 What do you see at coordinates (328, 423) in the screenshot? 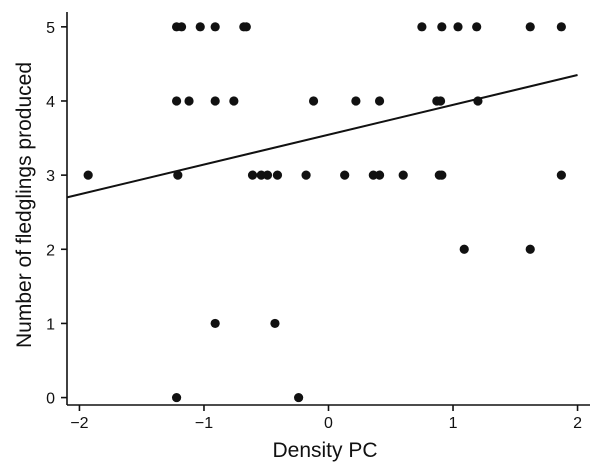
I see `x-tick-label: 0` at bounding box center [328, 423].